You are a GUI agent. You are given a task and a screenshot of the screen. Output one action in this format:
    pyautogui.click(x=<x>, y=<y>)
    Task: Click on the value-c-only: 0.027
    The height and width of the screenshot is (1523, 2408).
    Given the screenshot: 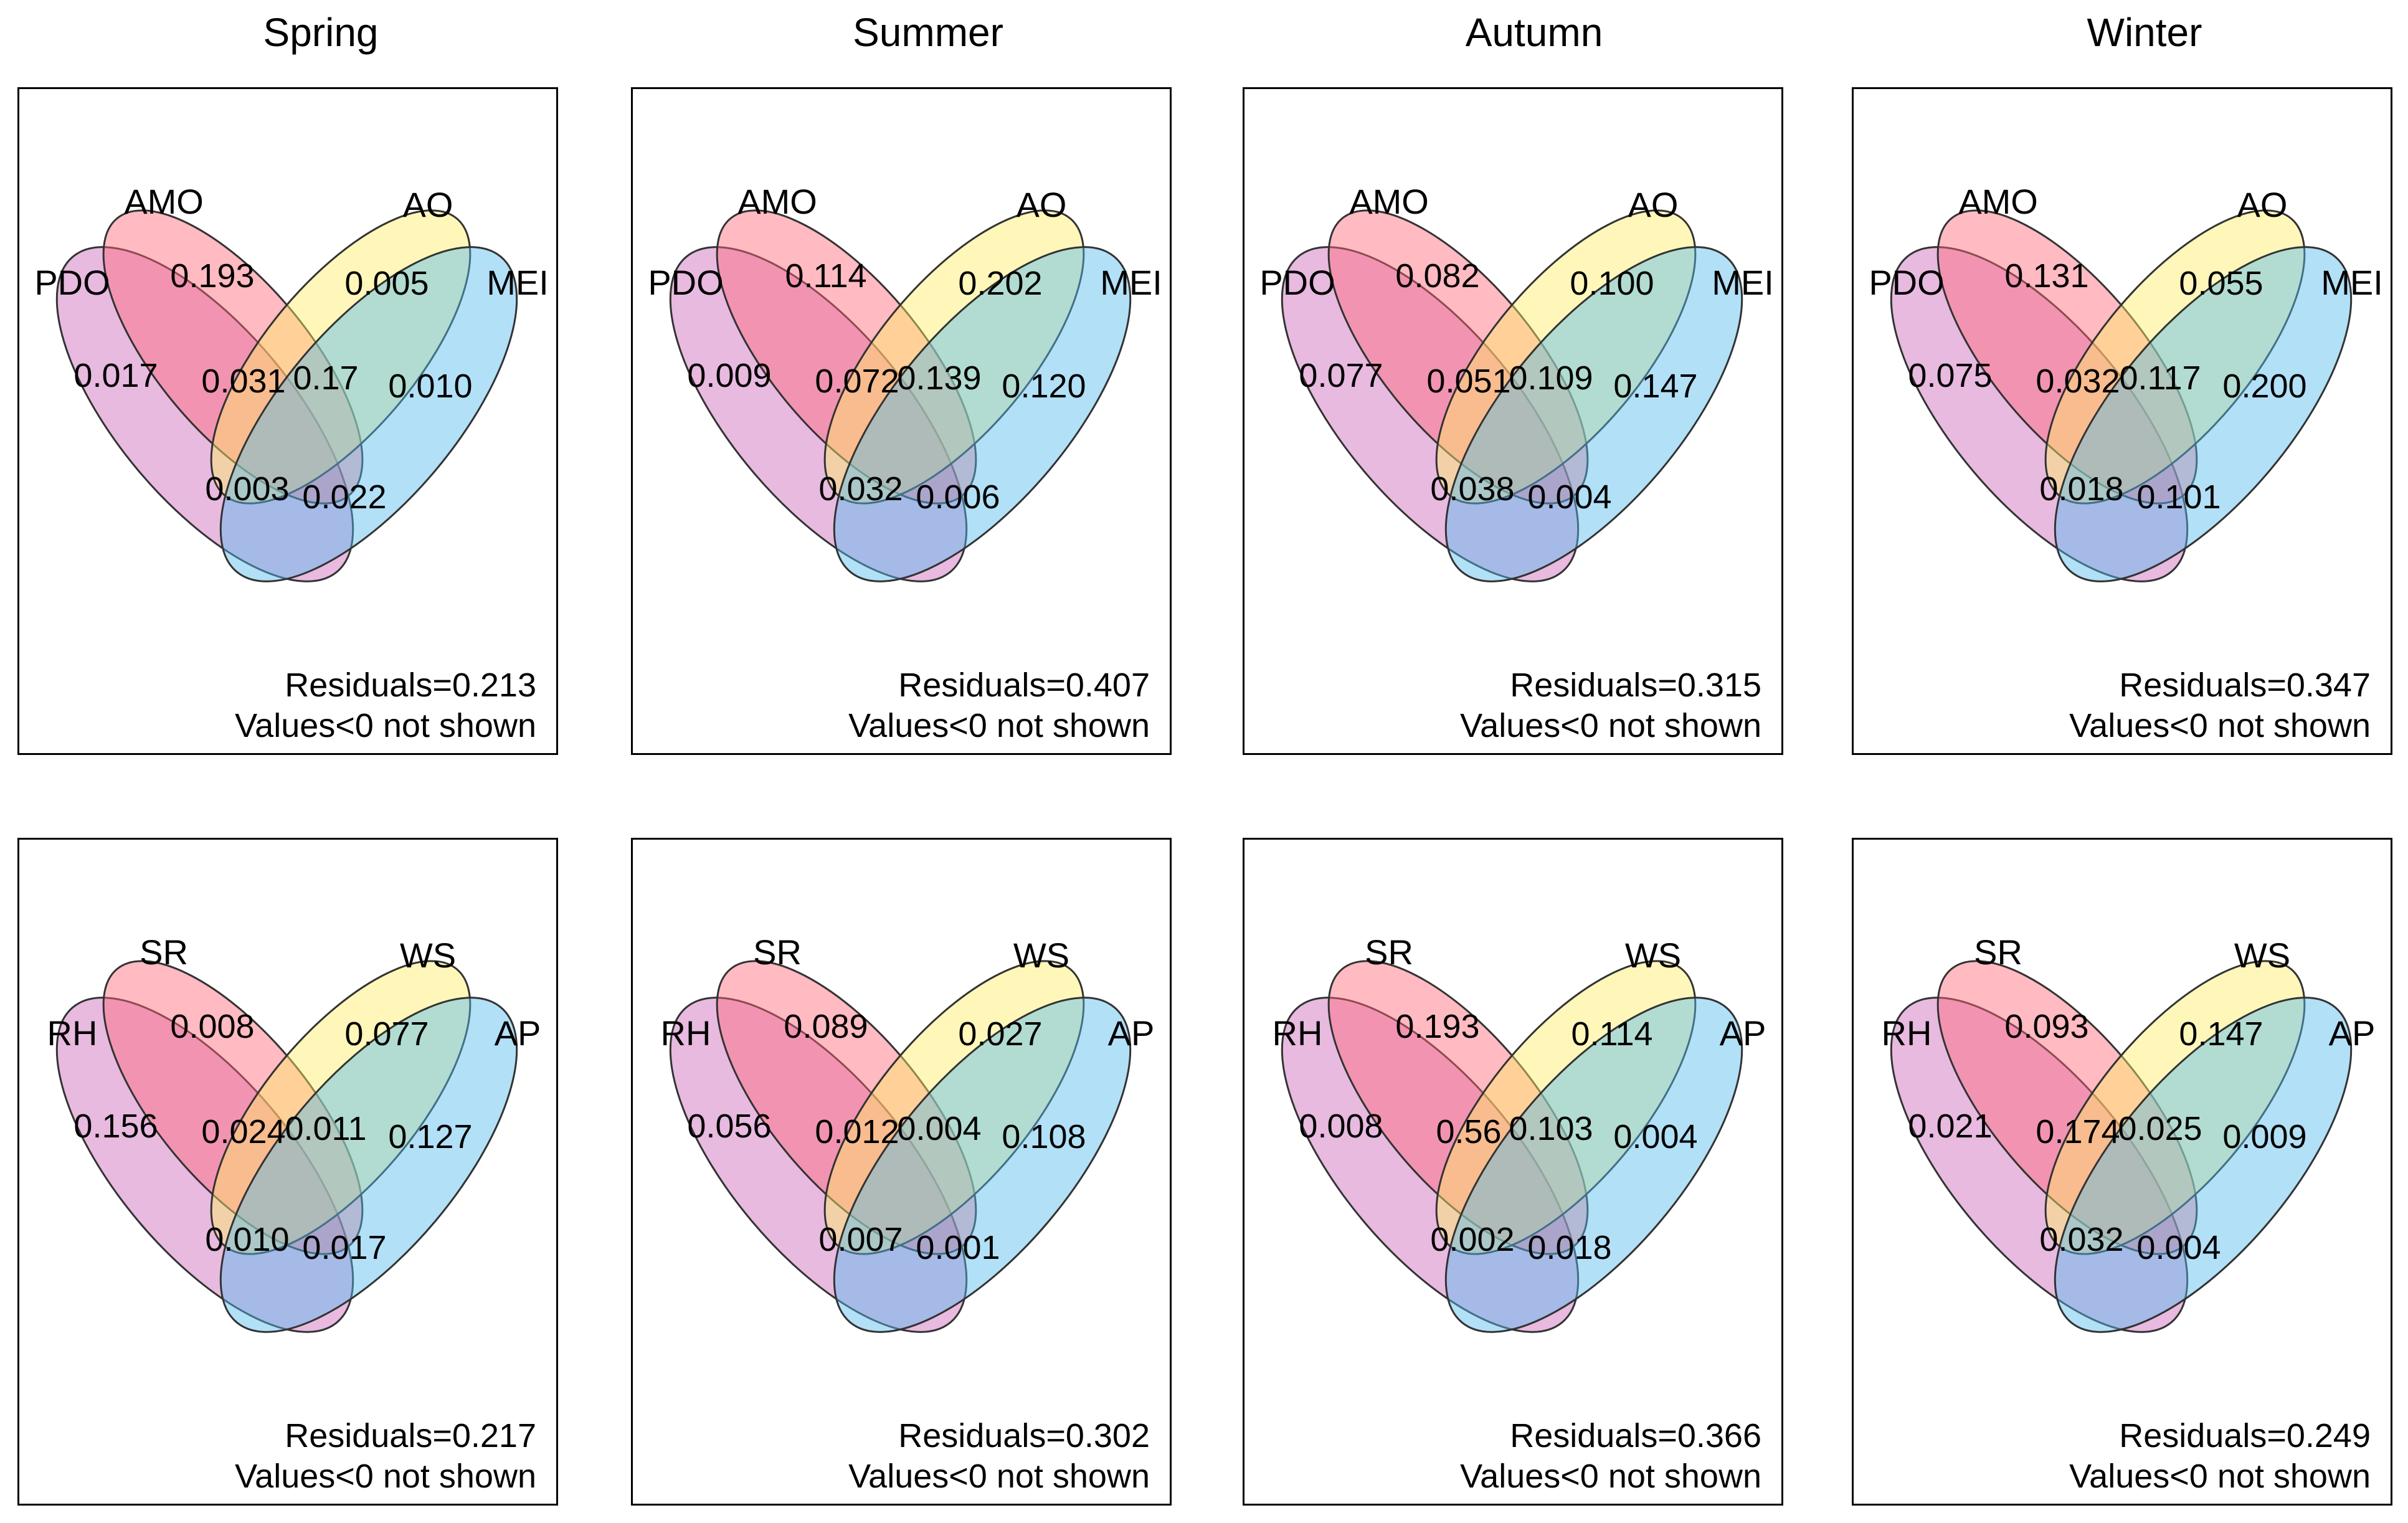 What is the action you would take?
    pyautogui.click(x=1000, y=1034)
    